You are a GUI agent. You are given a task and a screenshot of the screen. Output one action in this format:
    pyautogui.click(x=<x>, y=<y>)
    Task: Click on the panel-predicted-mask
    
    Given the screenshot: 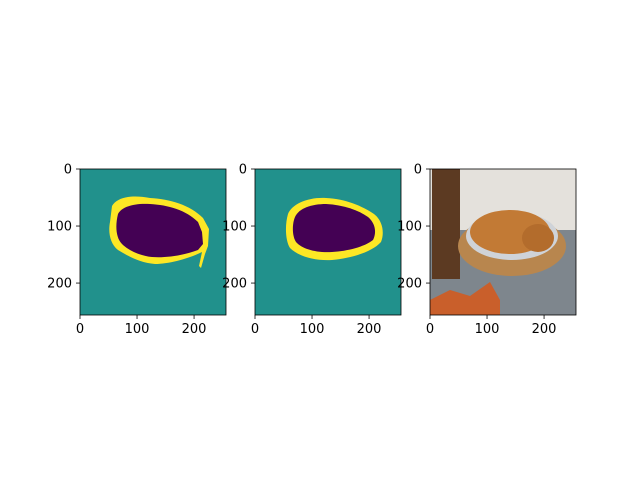 What is the action you would take?
    pyautogui.click(x=153, y=242)
    